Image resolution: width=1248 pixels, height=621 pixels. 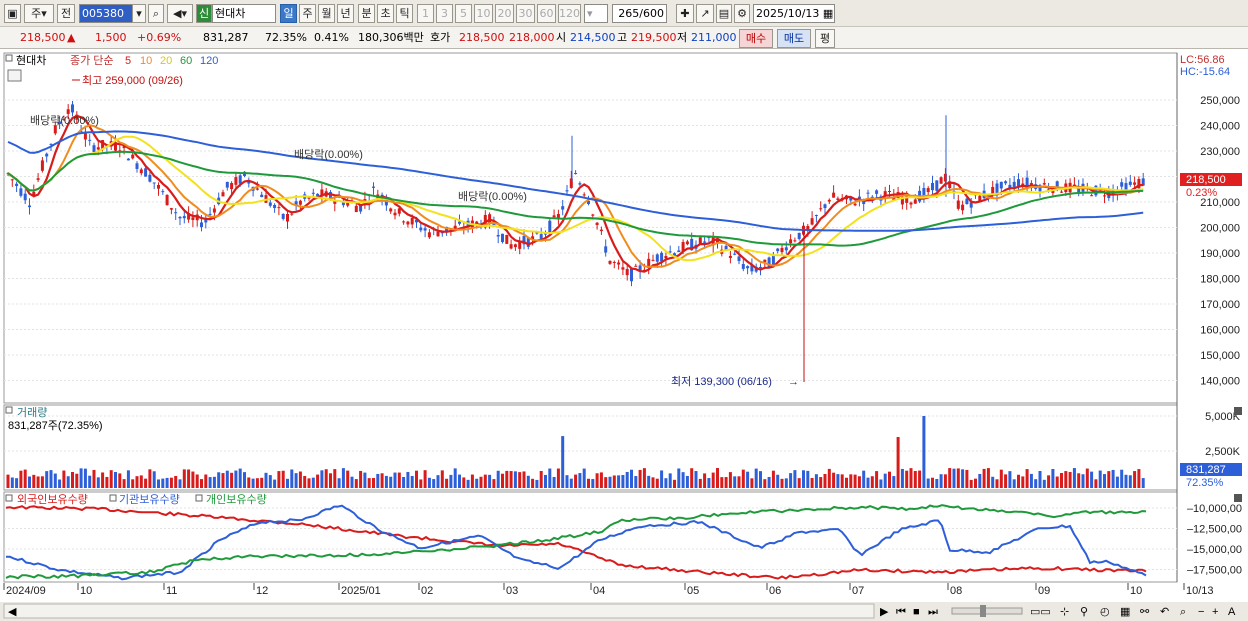 What do you see at coordinates (1238, 498) in the screenshot?
I see `holdings-close-icon` at bounding box center [1238, 498].